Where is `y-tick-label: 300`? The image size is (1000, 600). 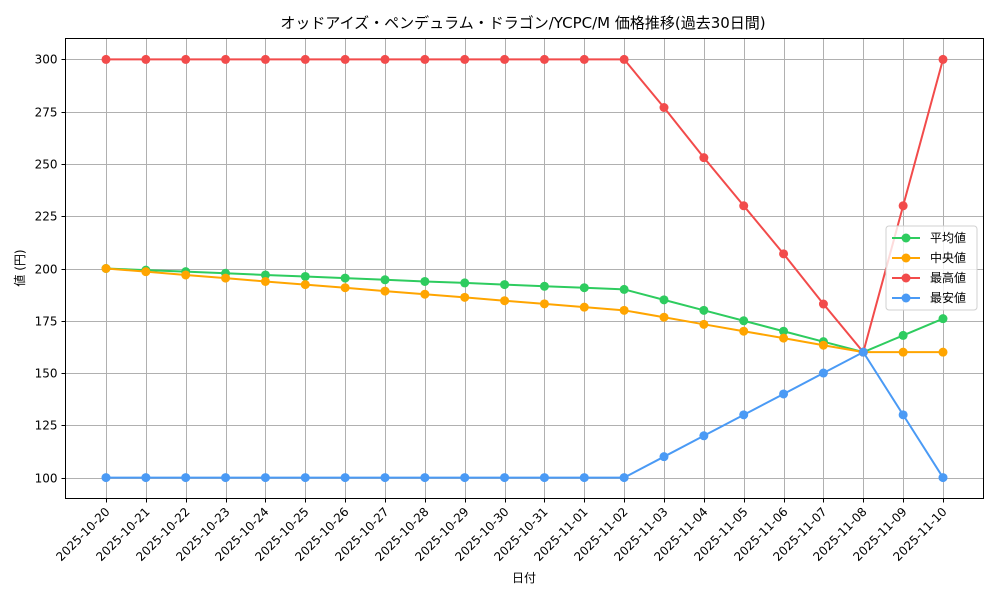
y-tick-label: 300 is located at coordinates (46, 60).